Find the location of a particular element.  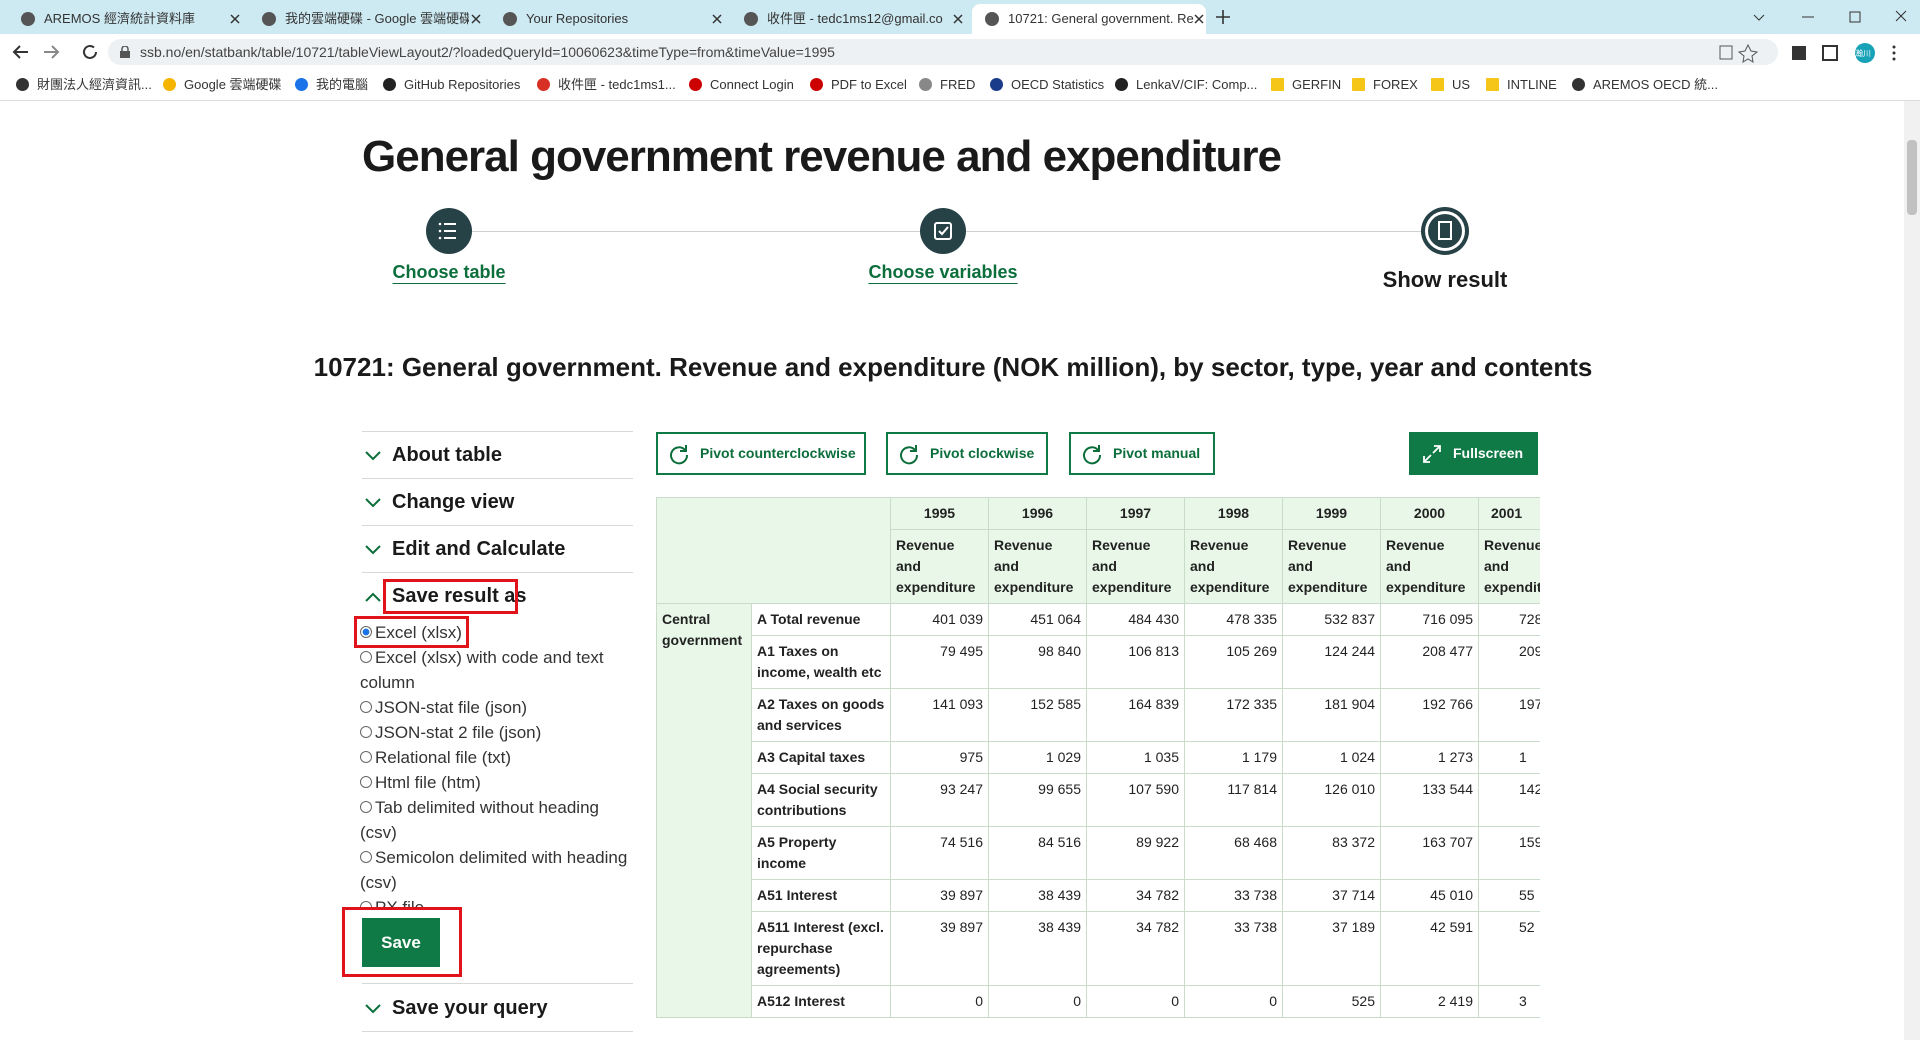

bookmark: INTLINE is located at coordinates (1532, 84).